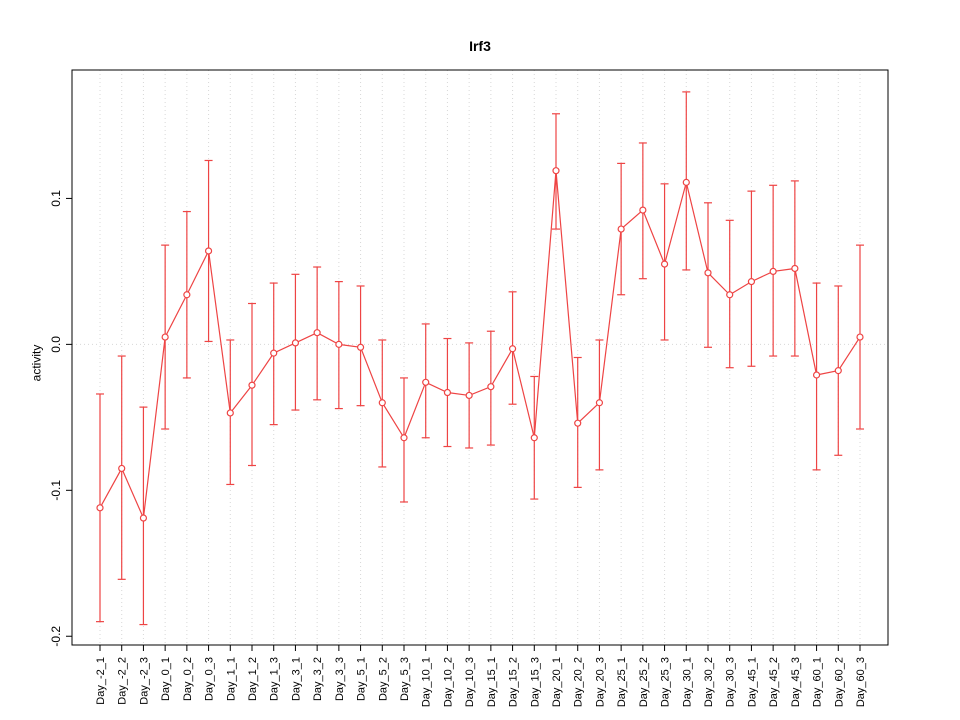  I want to click on x-tick-label: Day_10_2, so click(448, 682).